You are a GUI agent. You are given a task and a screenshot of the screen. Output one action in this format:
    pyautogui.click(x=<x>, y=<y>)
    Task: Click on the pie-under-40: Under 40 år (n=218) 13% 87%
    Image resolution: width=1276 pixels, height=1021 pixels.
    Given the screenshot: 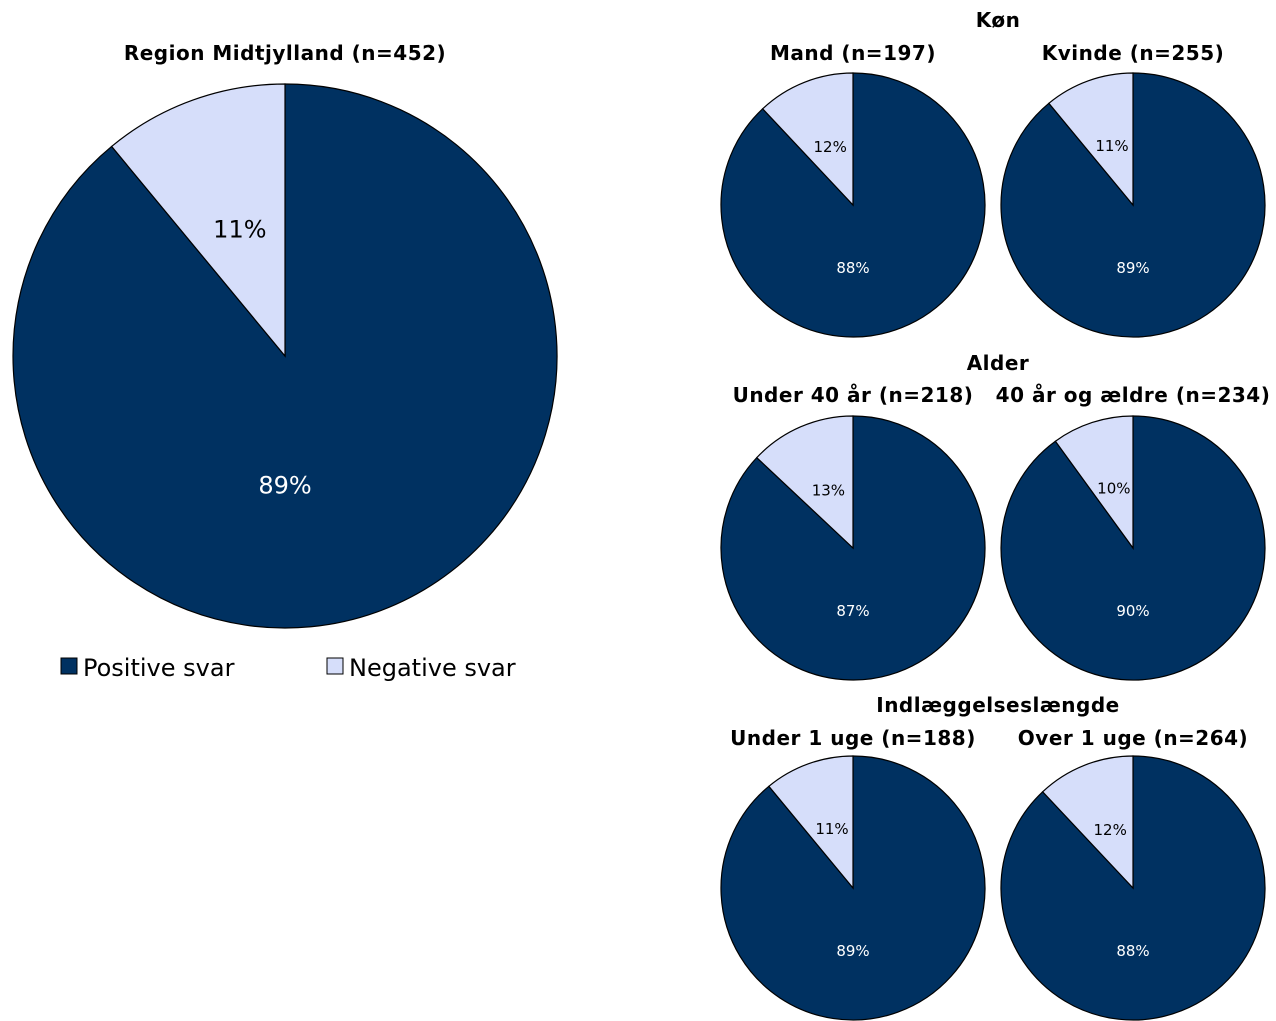 What is the action you would take?
    pyautogui.click(x=853, y=532)
    